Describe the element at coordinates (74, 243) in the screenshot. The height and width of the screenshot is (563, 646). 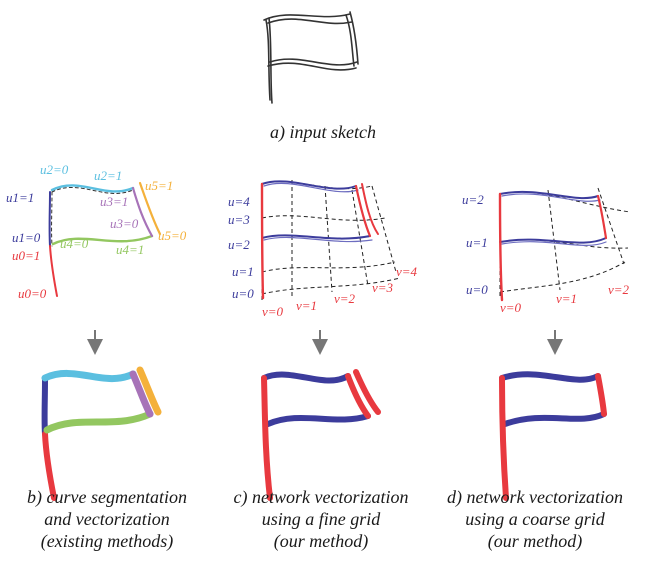
I see `label-u4-0: u4=0` at that location.